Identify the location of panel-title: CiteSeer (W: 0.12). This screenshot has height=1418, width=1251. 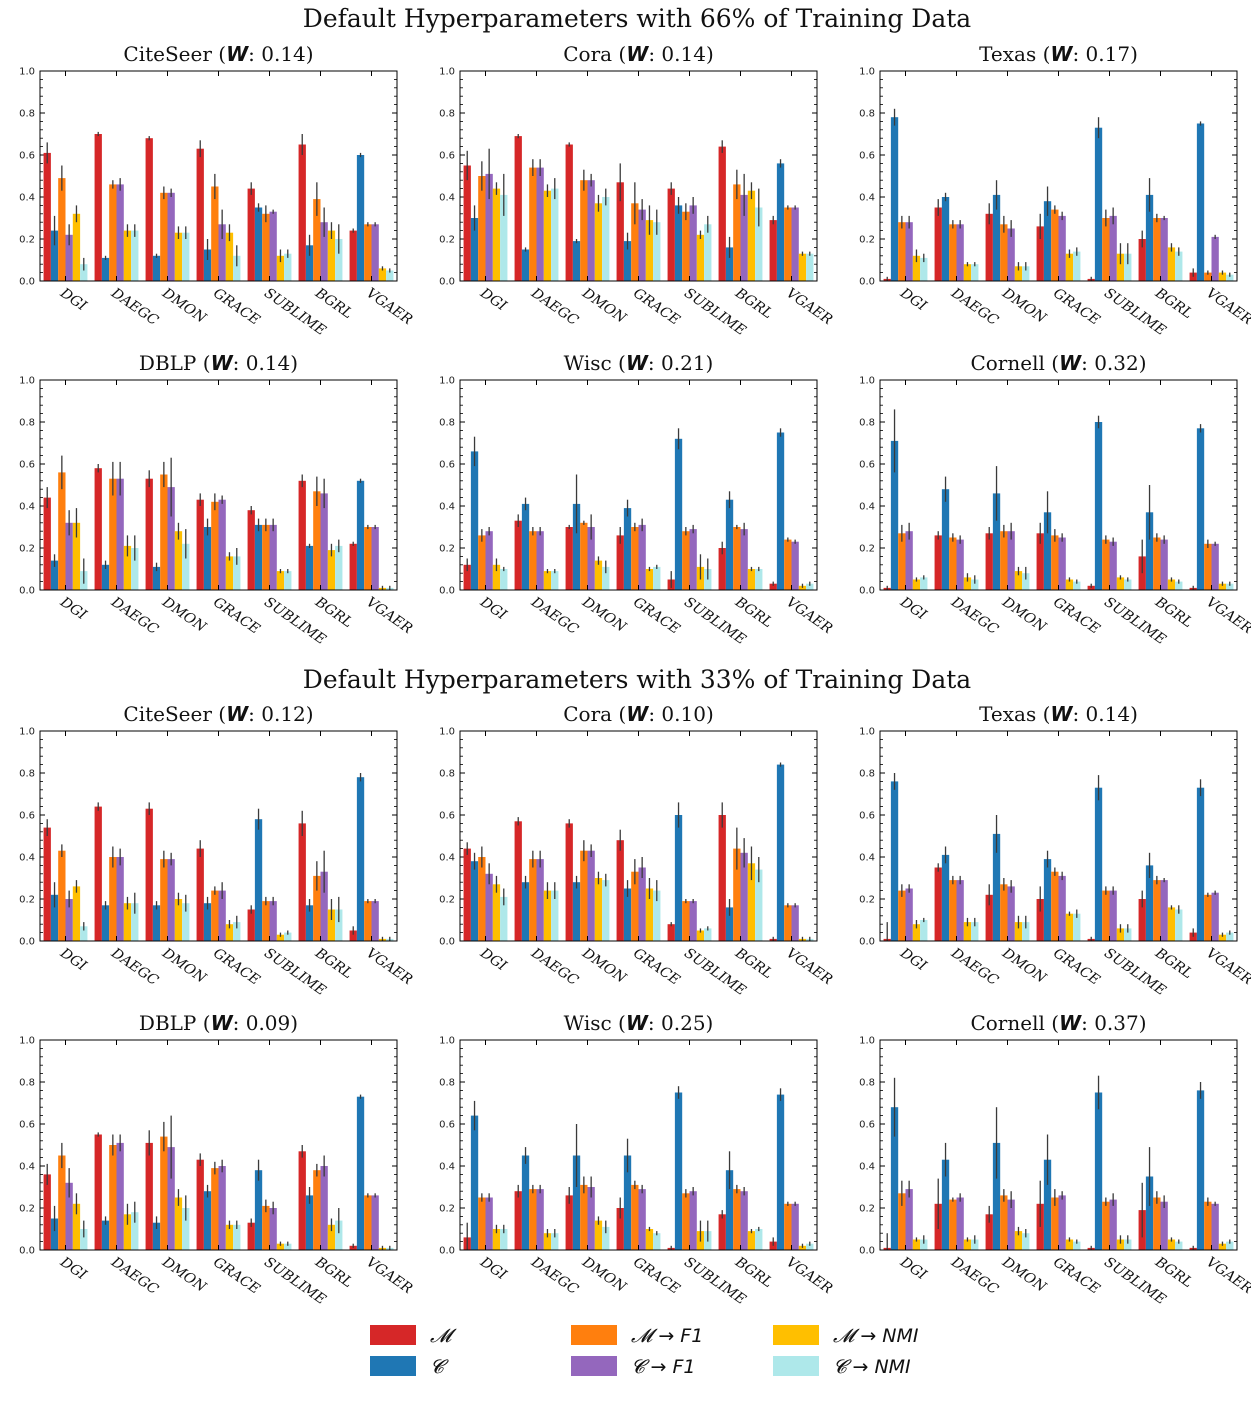
(218, 714).